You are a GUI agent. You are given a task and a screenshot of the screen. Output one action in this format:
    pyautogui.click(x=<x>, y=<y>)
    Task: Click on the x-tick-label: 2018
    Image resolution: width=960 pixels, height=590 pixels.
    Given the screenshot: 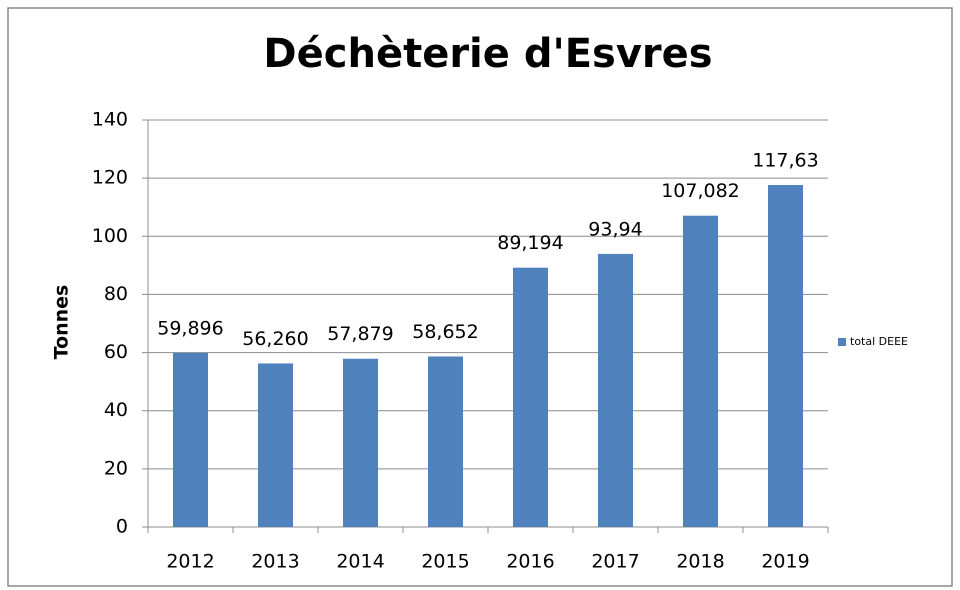 What is the action you would take?
    pyautogui.click(x=700, y=562)
    